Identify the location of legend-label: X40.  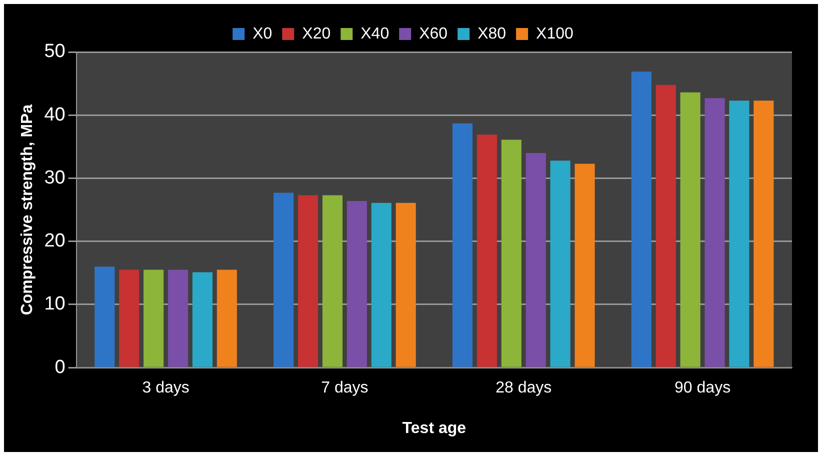
(375, 33).